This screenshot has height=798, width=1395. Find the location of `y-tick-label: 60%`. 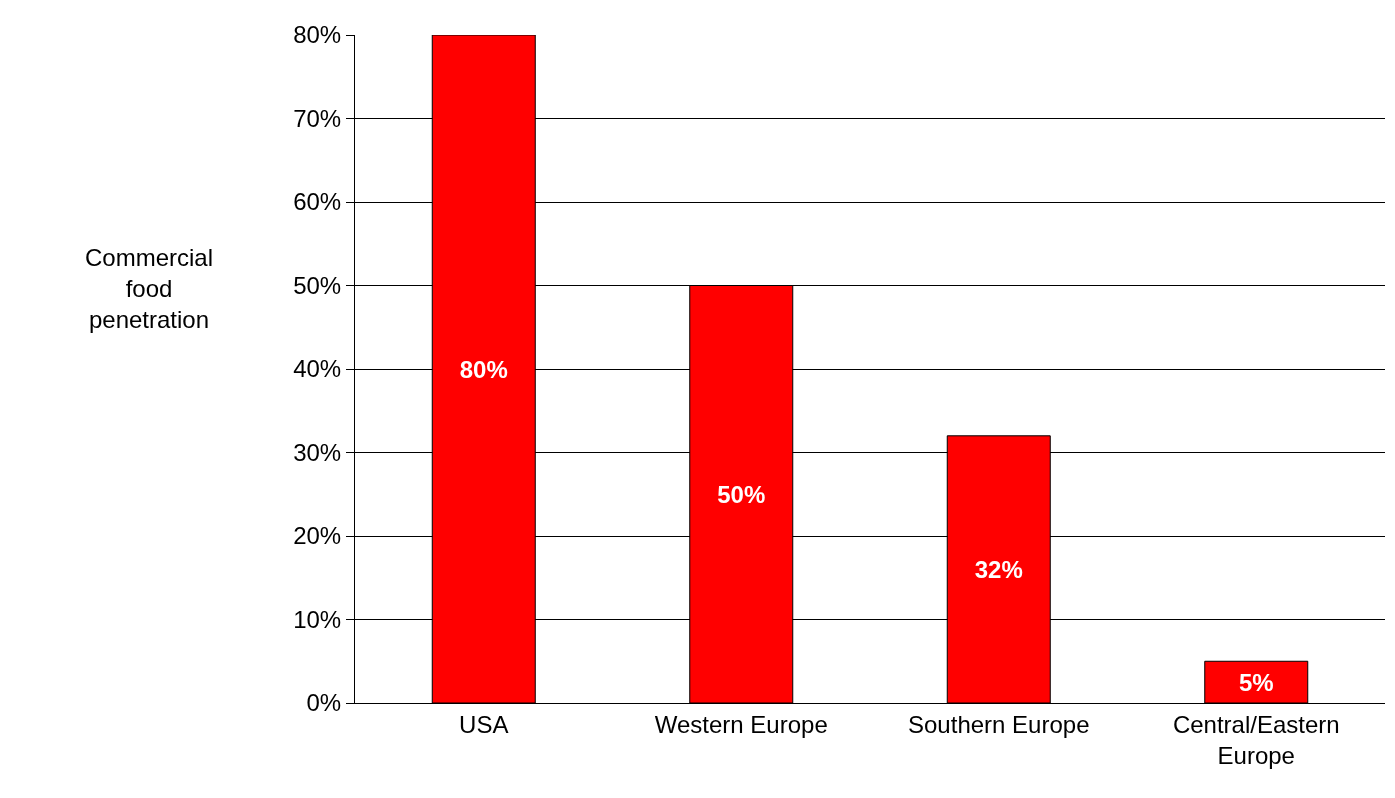

y-tick-label: 60% is located at coordinates (317, 202).